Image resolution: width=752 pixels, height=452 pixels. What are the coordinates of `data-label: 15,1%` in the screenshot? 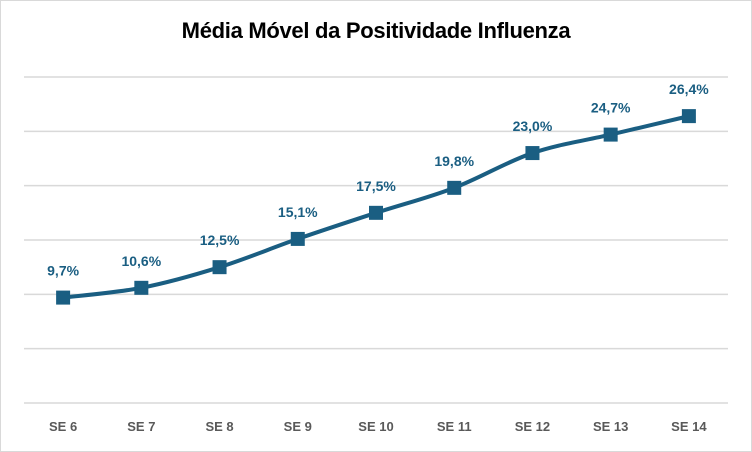 It's located at (298, 212).